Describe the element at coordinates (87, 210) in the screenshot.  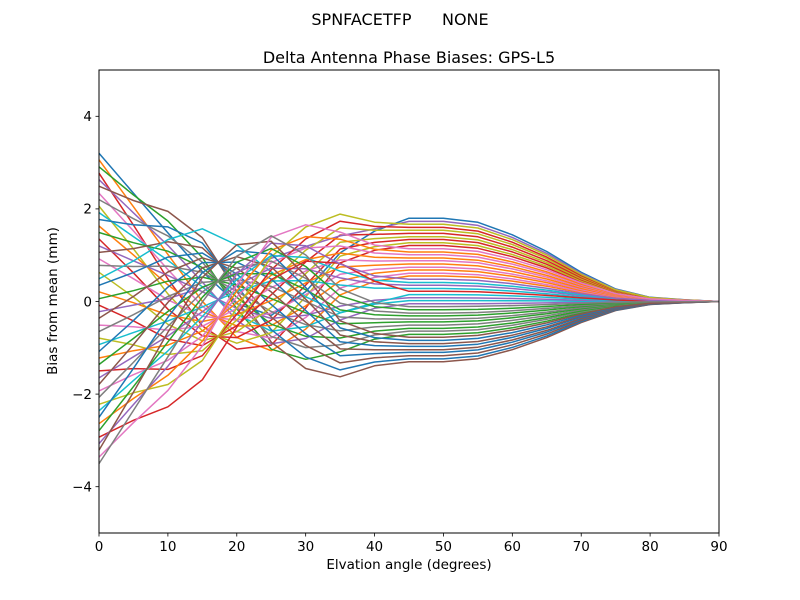
I see `y-tick-label: 2` at that location.